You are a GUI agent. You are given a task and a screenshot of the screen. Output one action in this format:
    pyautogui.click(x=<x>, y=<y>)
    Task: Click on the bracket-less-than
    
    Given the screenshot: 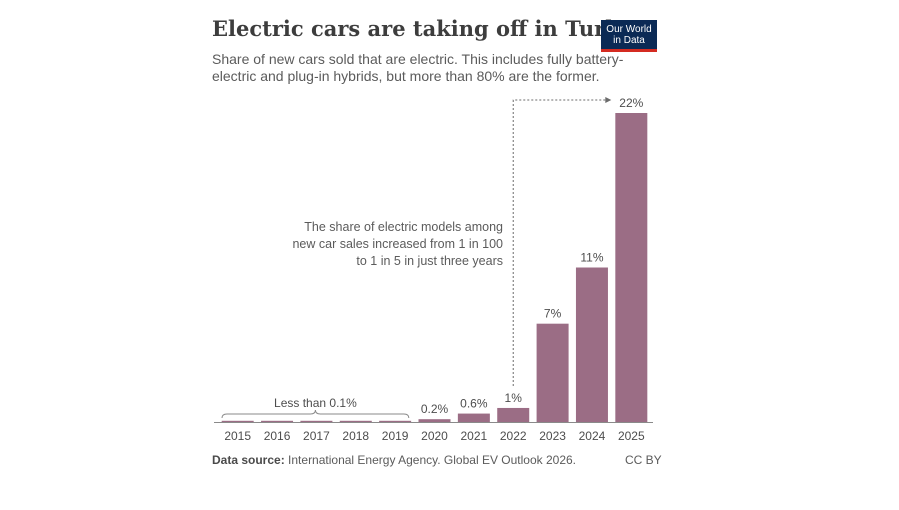 What is the action you would take?
    pyautogui.click(x=315, y=414)
    